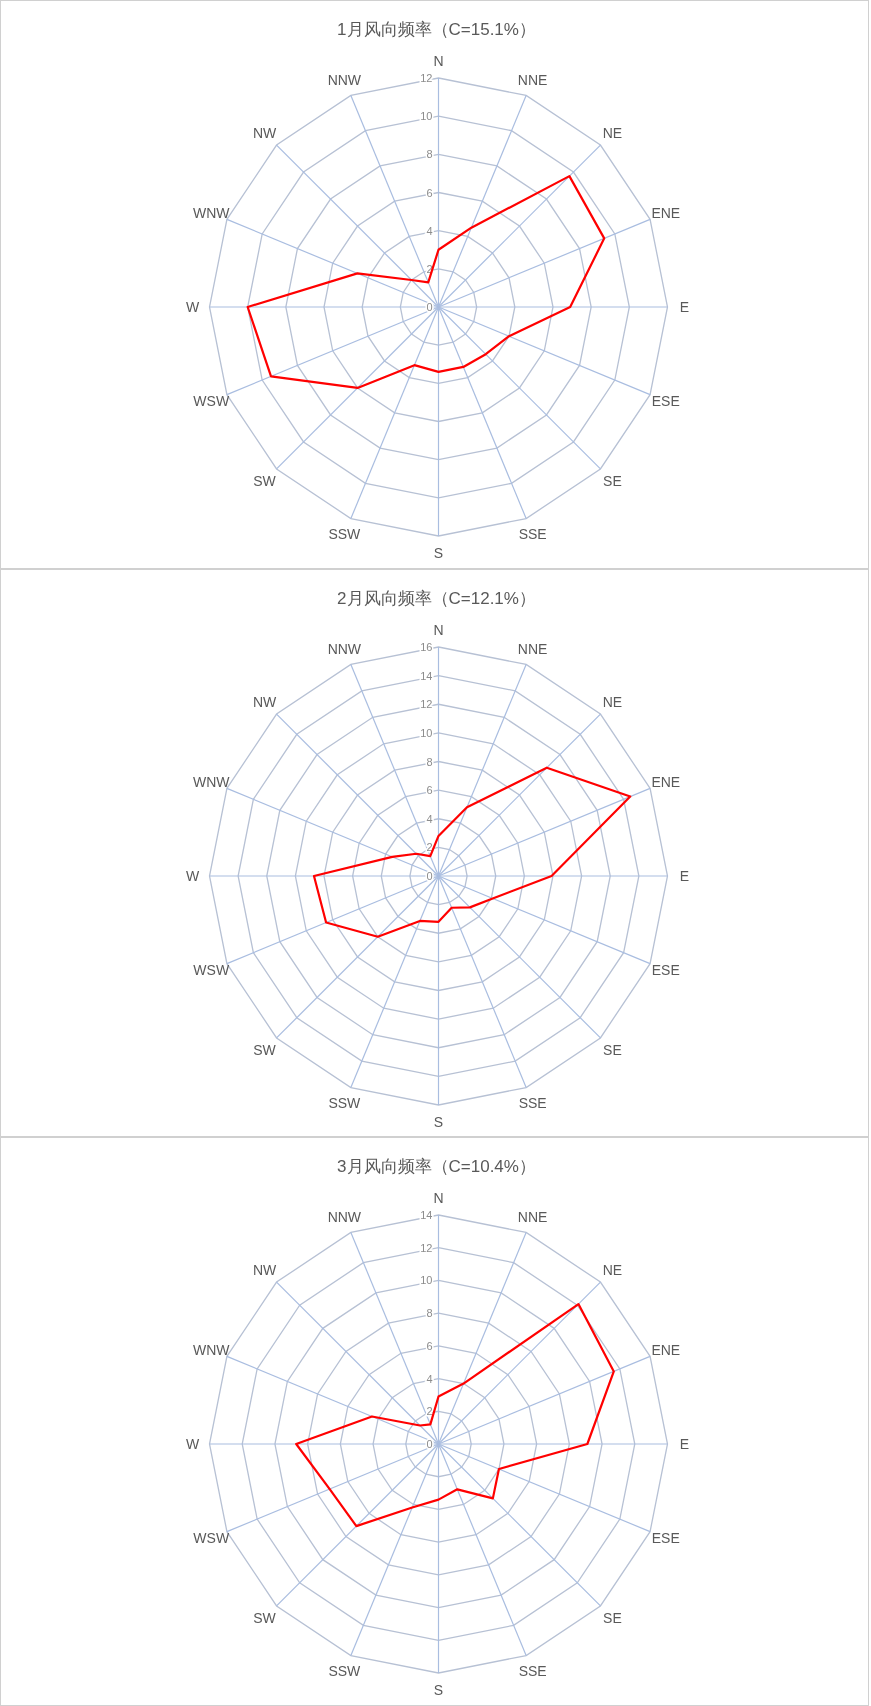  Describe the element at coordinates (426, 675) in the screenshot. I see `y-tick-label: 14` at that location.